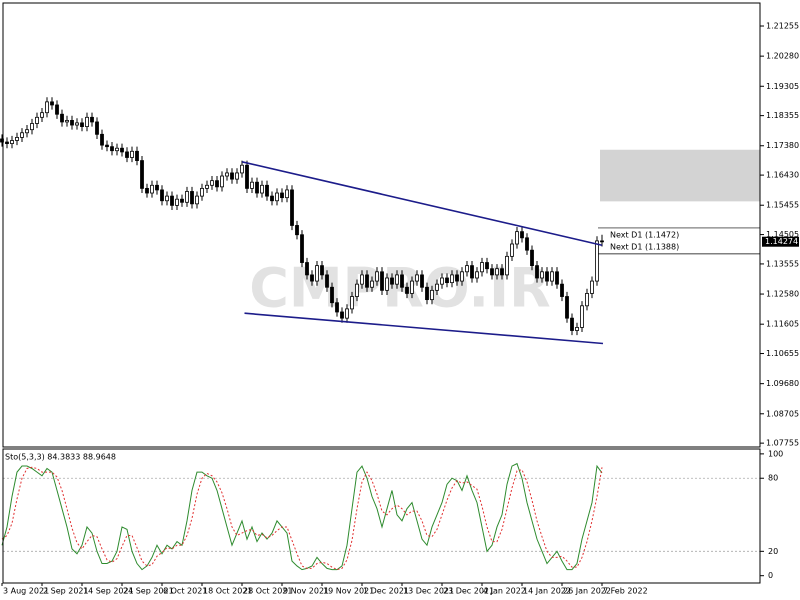 The height and width of the screenshot is (600, 800). What do you see at coordinates (386, 591) in the screenshot?
I see `x-tick-label: 1 Dec 2021` at bounding box center [386, 591].